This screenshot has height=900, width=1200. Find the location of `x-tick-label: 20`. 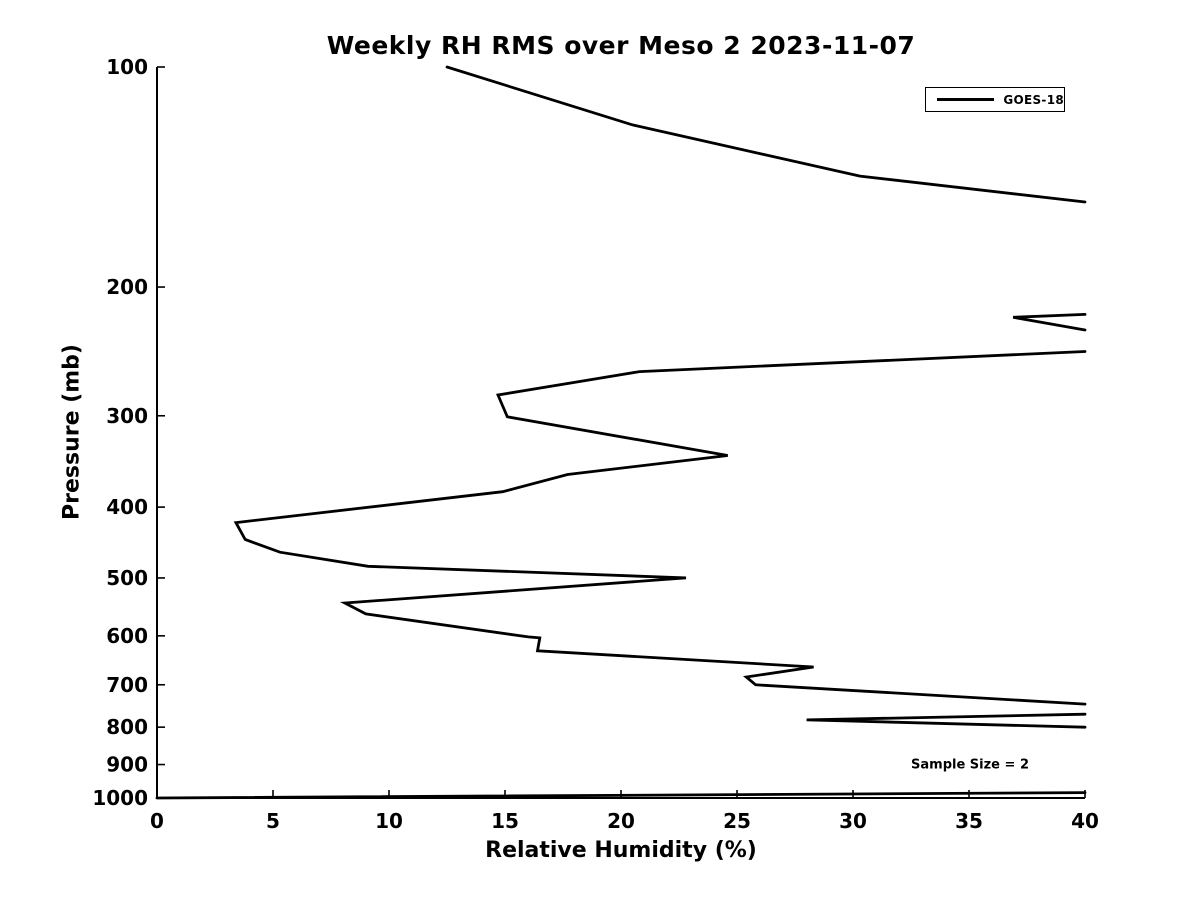

x-tick-label: 20 is located at coordinates (621, 821).